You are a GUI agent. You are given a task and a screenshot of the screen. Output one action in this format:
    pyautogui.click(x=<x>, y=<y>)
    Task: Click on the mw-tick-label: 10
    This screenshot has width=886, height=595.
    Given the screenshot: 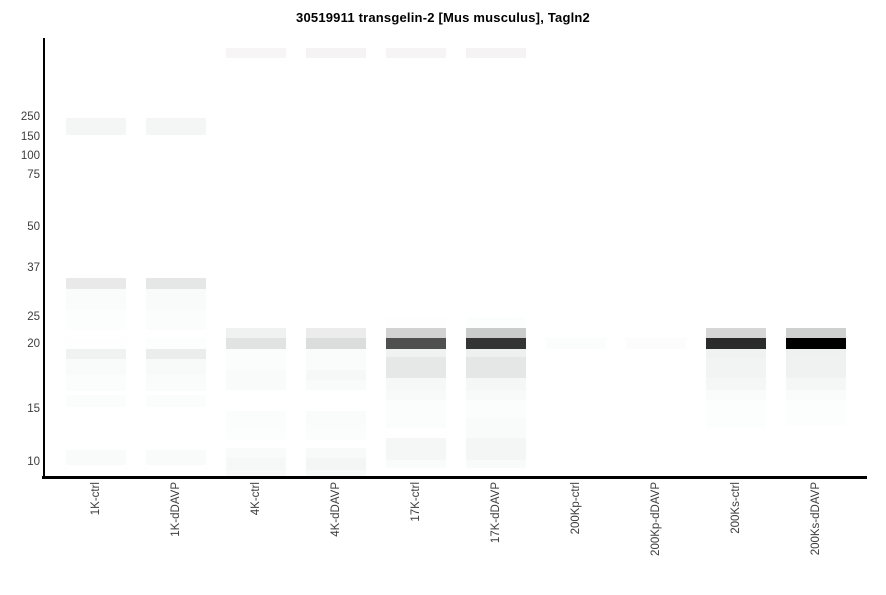 What is the action you would take?
    pyautogui.click(x=33, y=462)
    